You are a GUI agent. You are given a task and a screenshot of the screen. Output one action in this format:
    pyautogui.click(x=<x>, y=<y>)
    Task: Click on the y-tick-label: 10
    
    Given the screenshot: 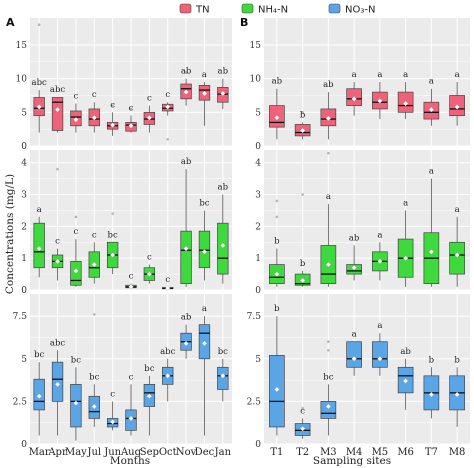 What is the action you would take?
    pyautogui.click(x=256, y=80)
    